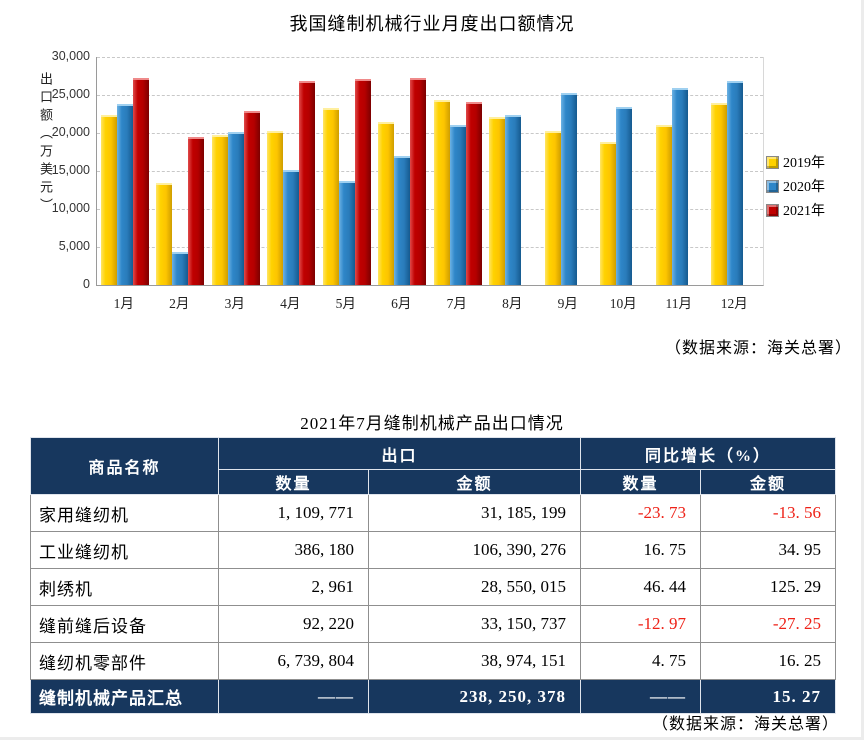  I want to click on chart-legend: 2019年 2020年 2021年, so click(795, 186).